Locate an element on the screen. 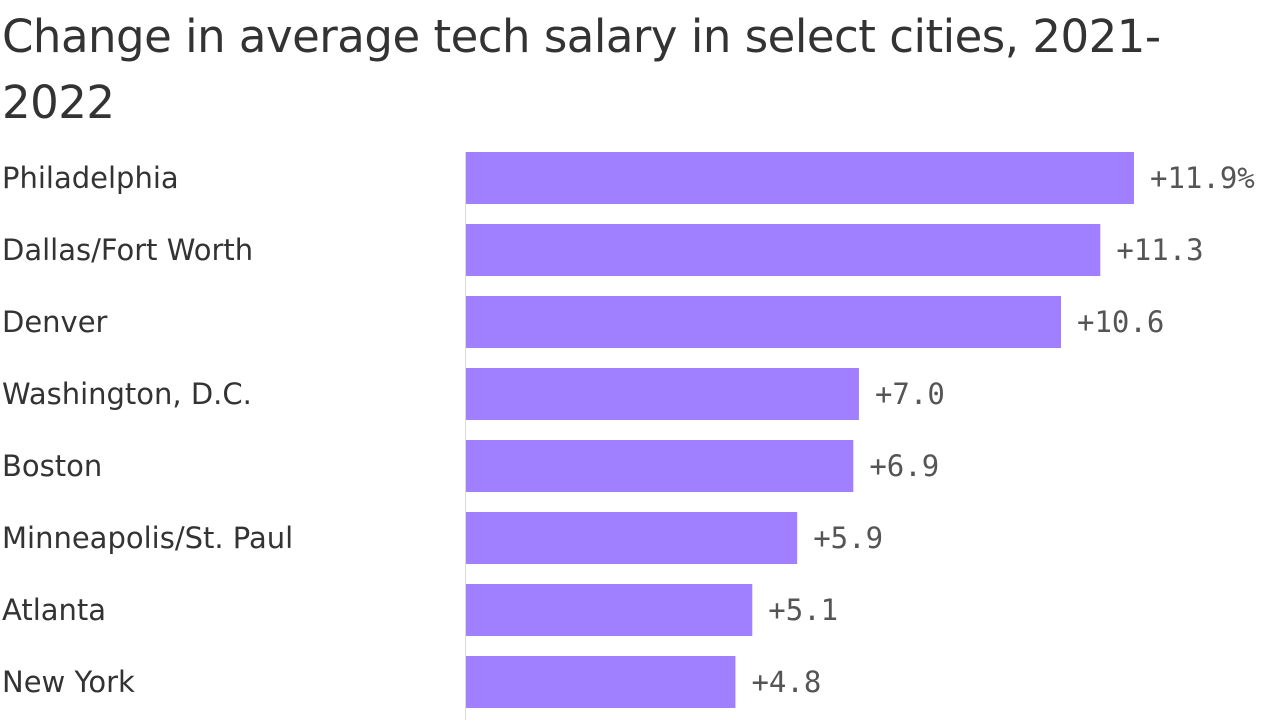 Image resolution: width=1280 pixels, height=720 pixels. value-label: +10.6 is located at coordinates (1120, 322).